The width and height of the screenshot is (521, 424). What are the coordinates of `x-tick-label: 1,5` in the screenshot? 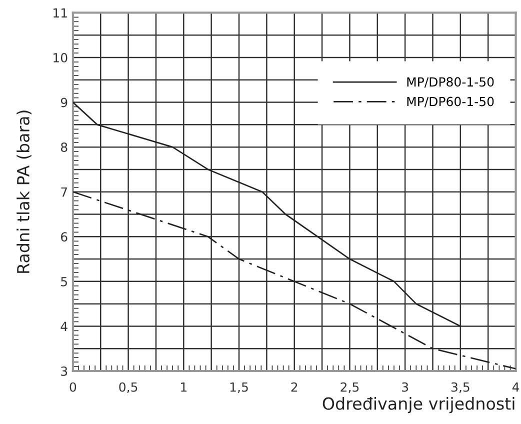 It's located at (239, 388).